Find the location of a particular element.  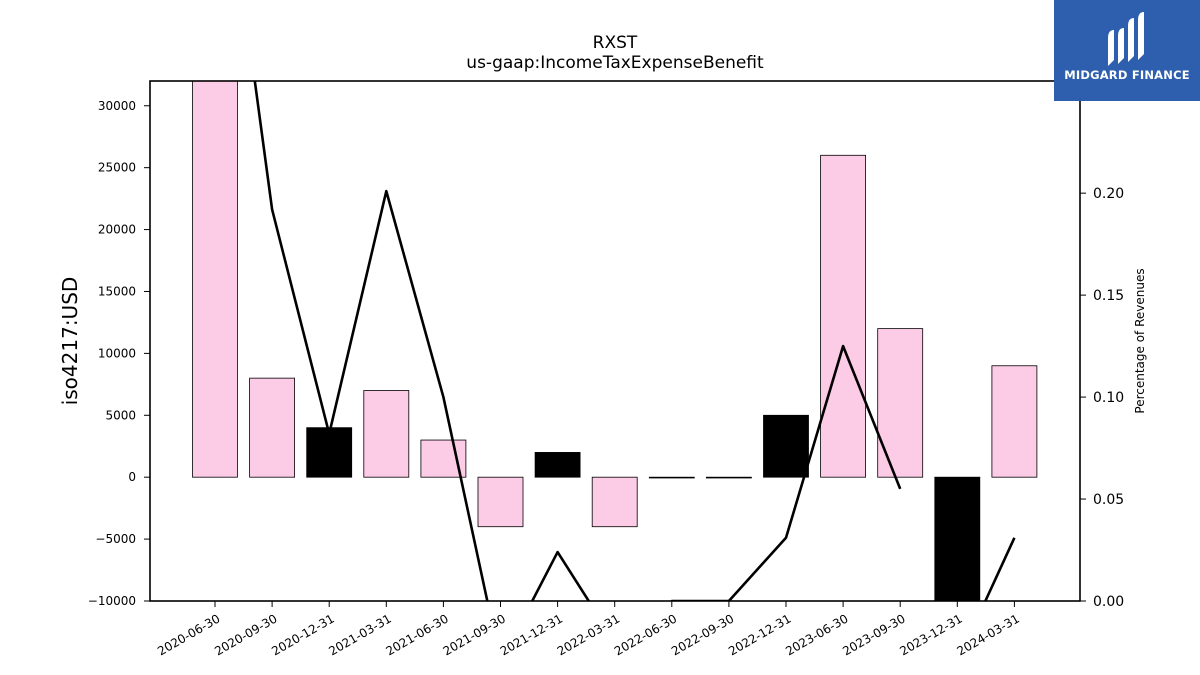

brand-logo: MIDGARD FINANCE is located at coordinates (1127, 50).